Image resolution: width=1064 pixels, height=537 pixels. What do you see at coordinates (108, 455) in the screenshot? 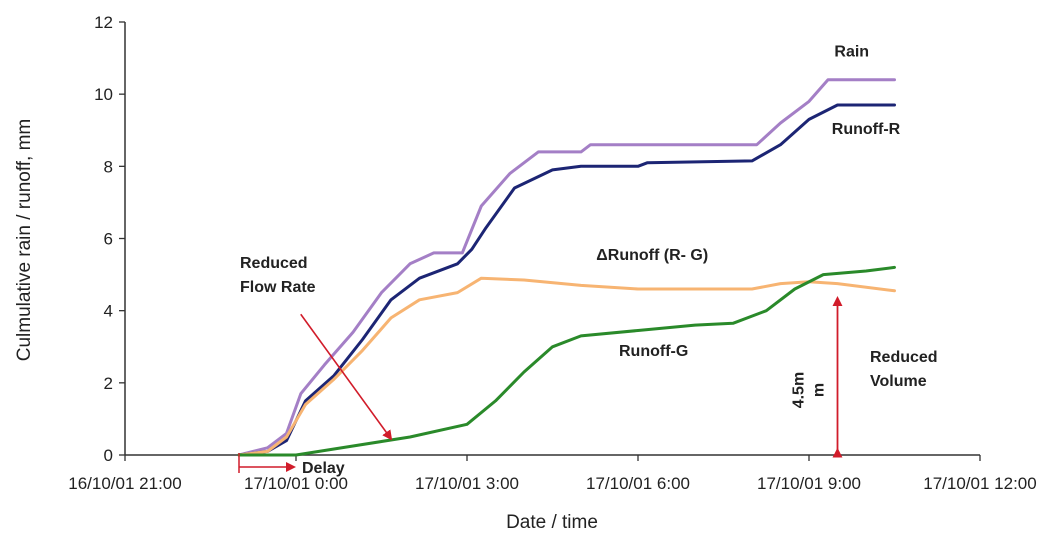
I see `y-tick-label: 0` at bounding box center [108, 455].